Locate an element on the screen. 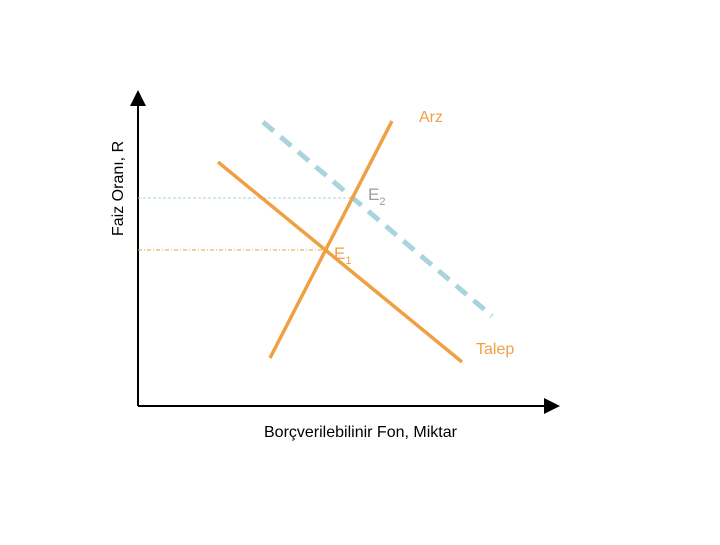  demand-label: Talep is located at coordinates (495, 349).